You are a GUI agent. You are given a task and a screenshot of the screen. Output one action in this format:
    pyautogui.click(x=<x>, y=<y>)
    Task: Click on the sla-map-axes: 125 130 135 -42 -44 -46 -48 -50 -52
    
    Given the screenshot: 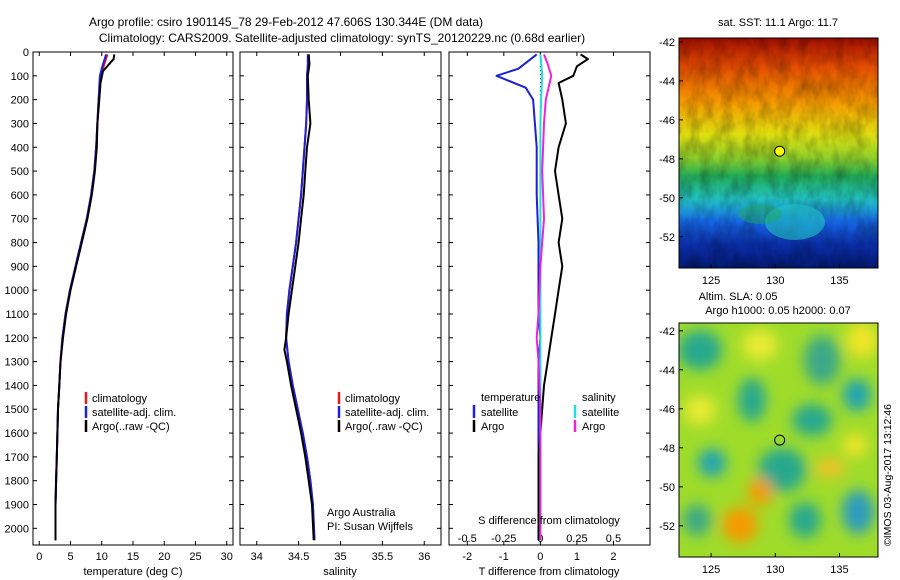 What is the action you would take?
    pyautogui.click(x=754, y=451)
    